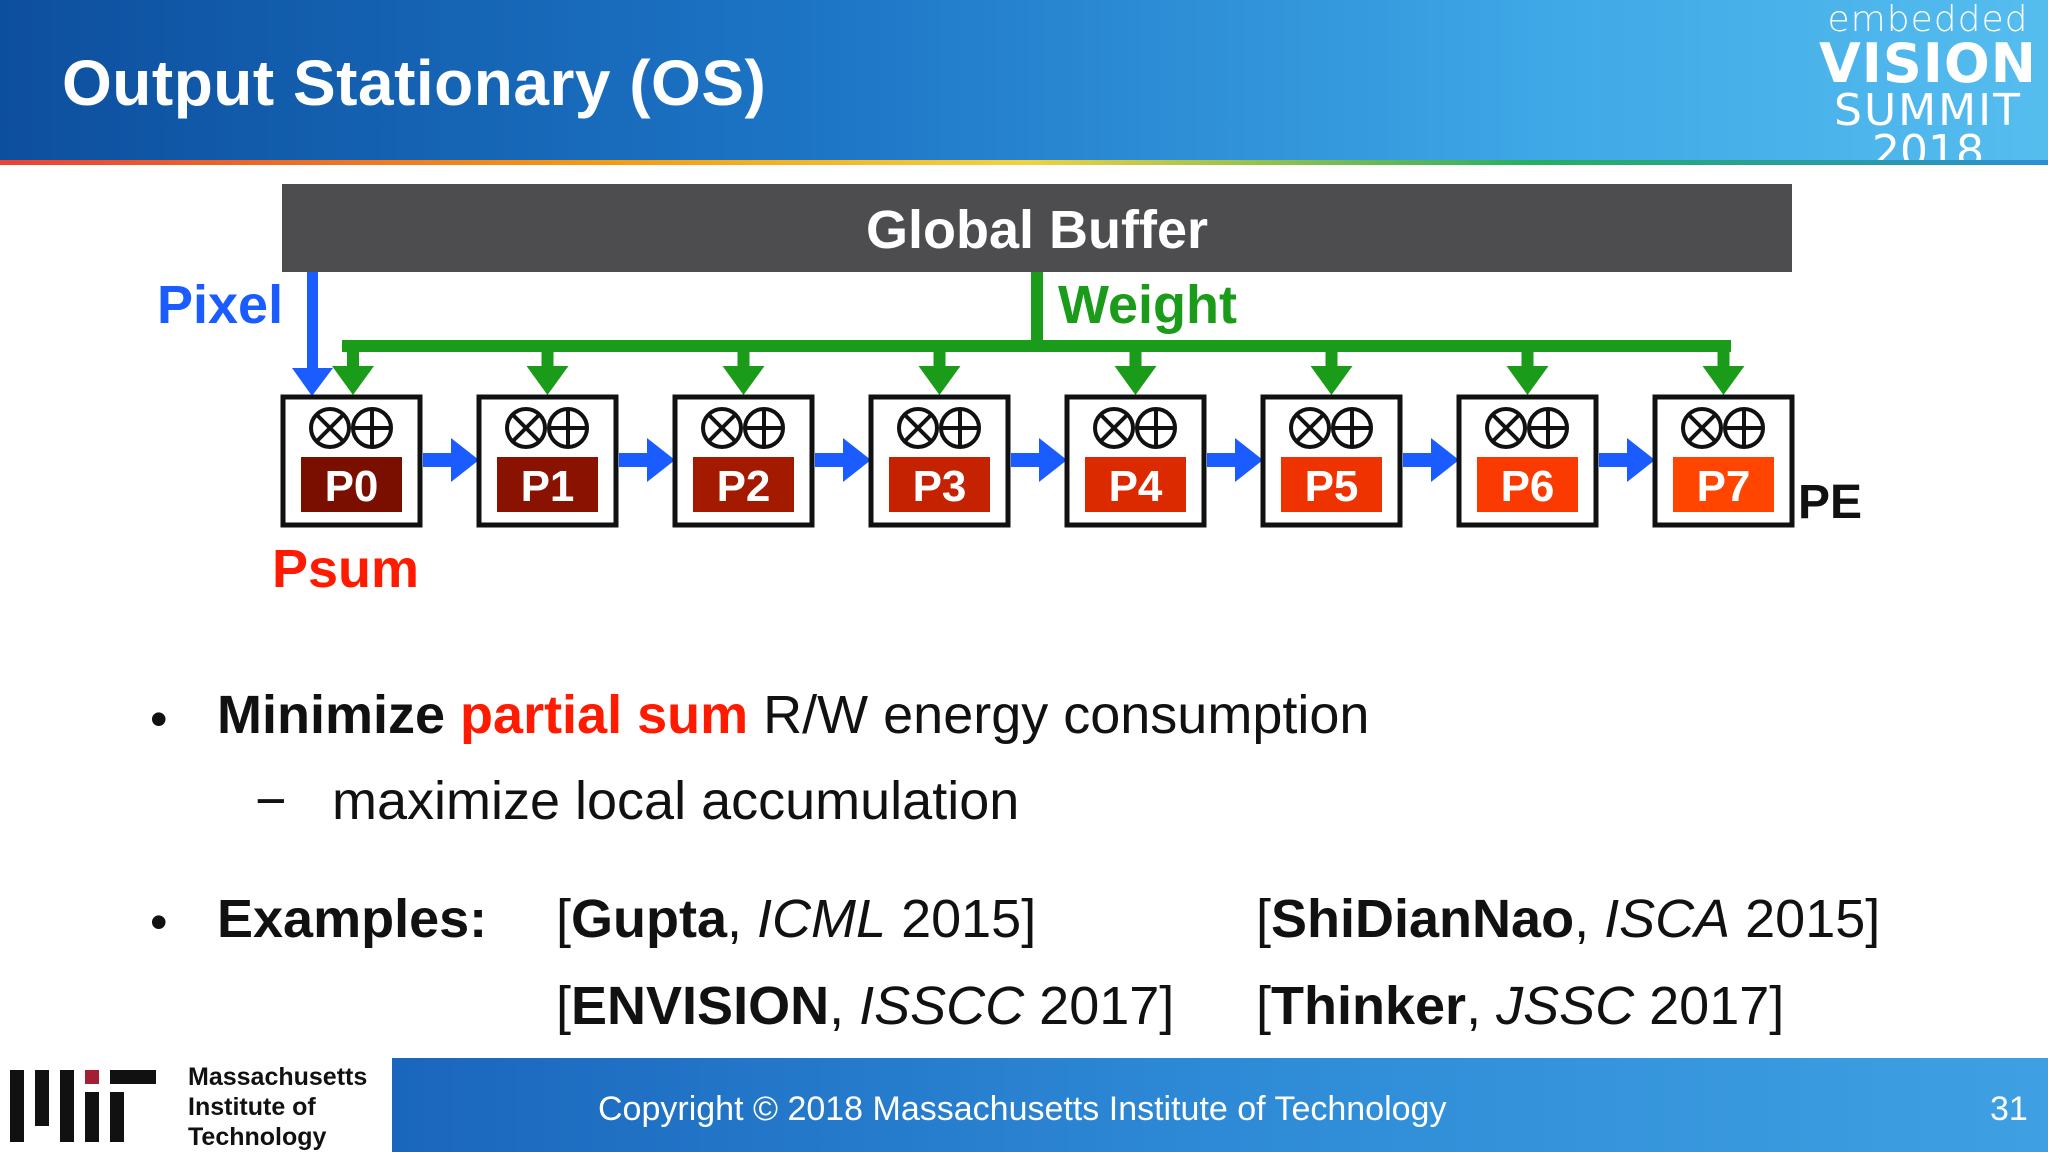 The width and height of the screenshot is (2048, 1152). Describe the element at coordinates (1036, 312) in the screenshot. I see `weight-bus` at that location.